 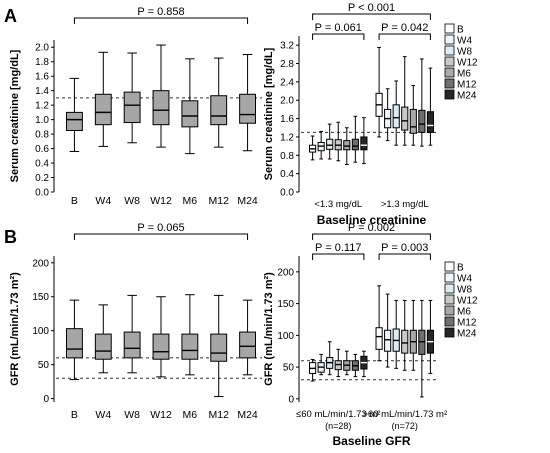 I want to click on legend-label: W8, so click(x=464, y=290).